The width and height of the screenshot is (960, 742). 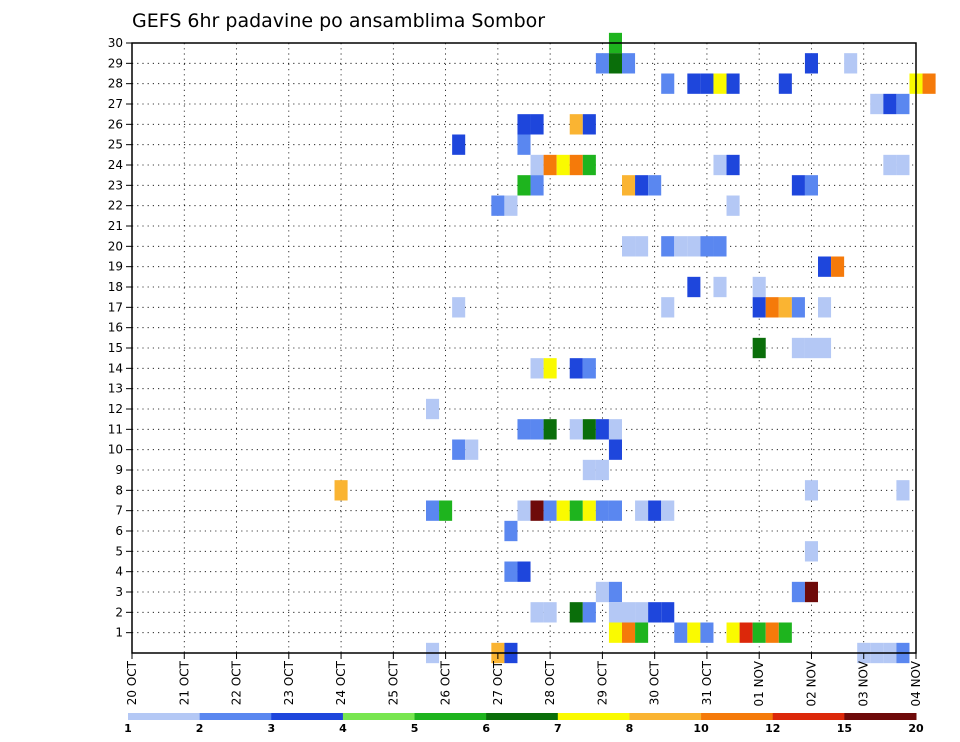 What do you see at coordinates (811, 683) in the screenshot?
I see `x-tick-label: 02 NOV` at bounding box center [811, 683].